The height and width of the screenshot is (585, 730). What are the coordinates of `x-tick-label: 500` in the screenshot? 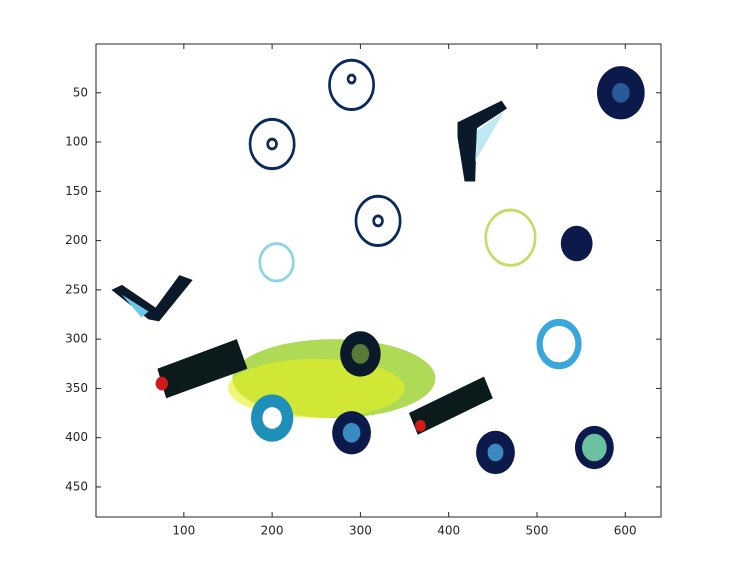 It's located at (537, 531).